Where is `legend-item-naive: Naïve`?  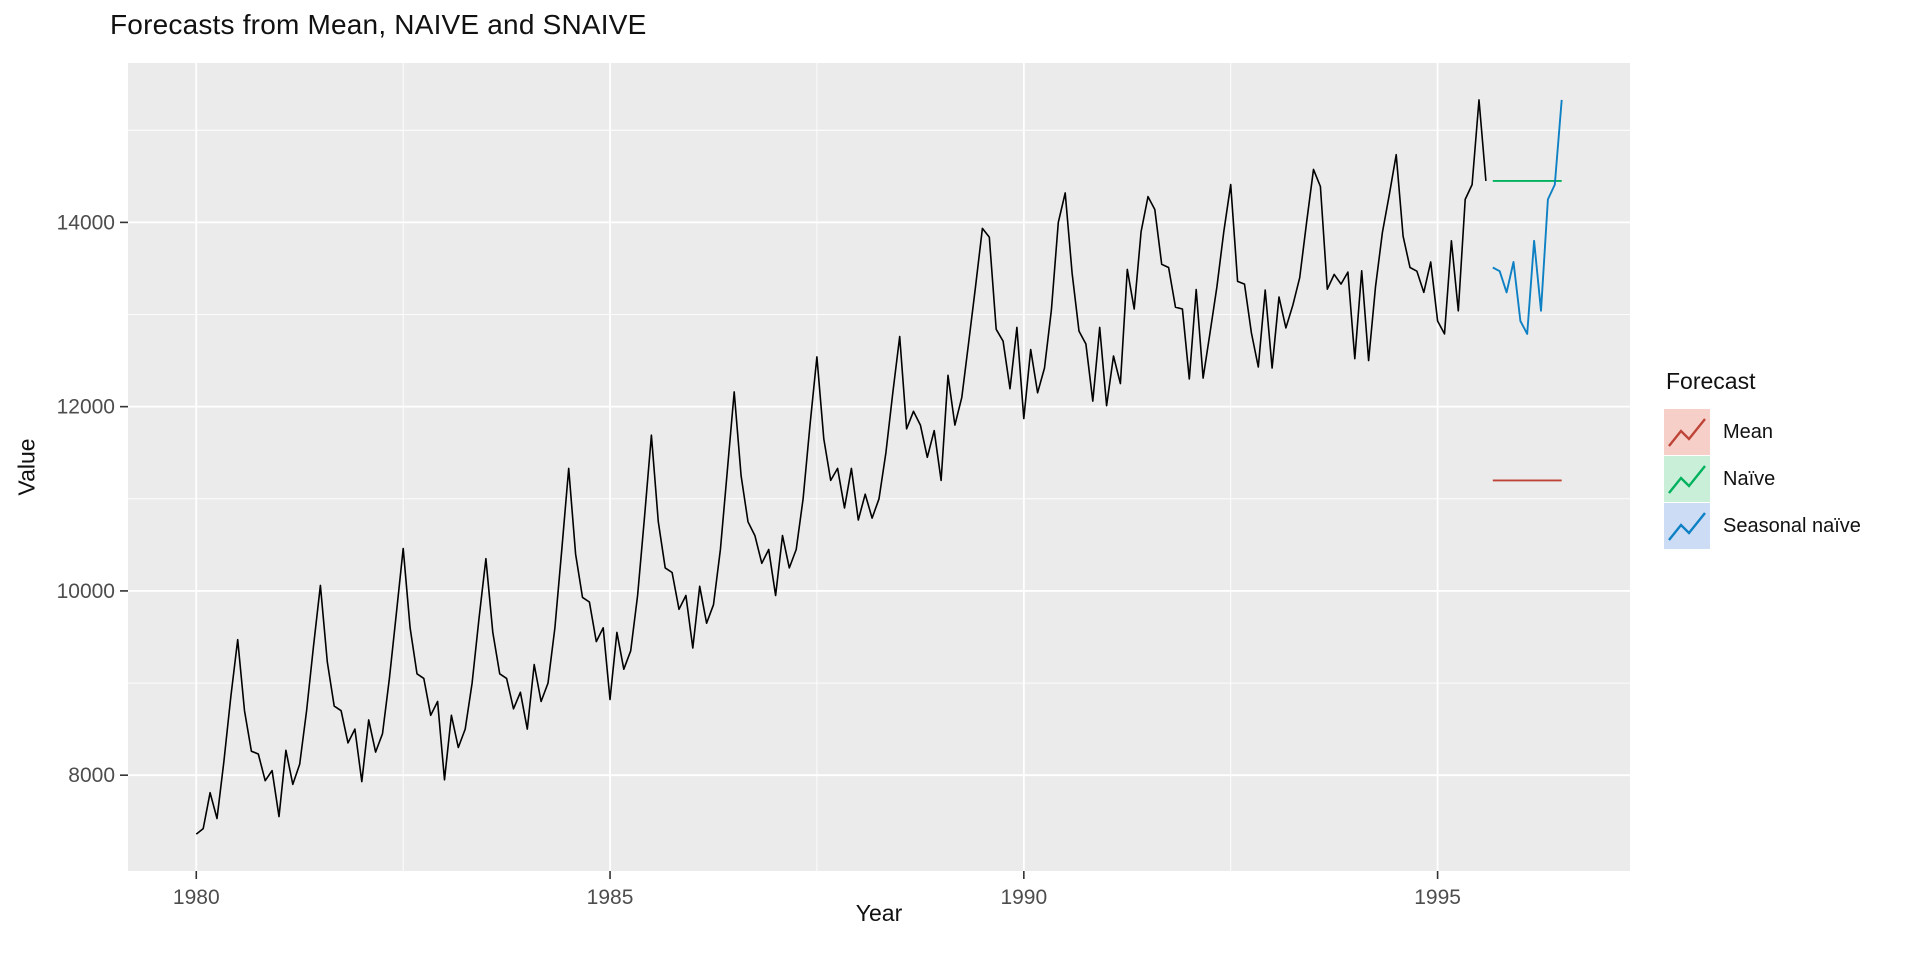 legend-item-naive: Naïve is located at coordinates (1762, 479).